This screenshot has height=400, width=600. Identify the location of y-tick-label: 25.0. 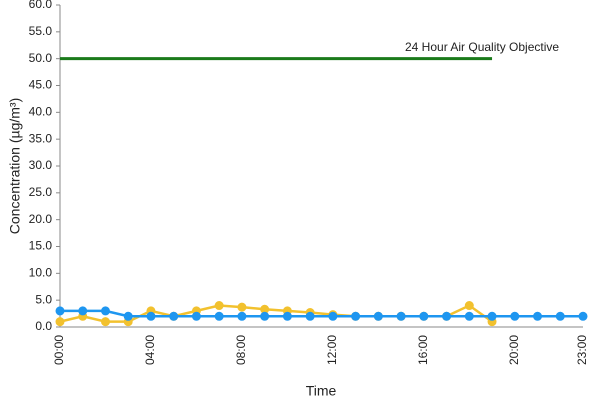
(41, 192).